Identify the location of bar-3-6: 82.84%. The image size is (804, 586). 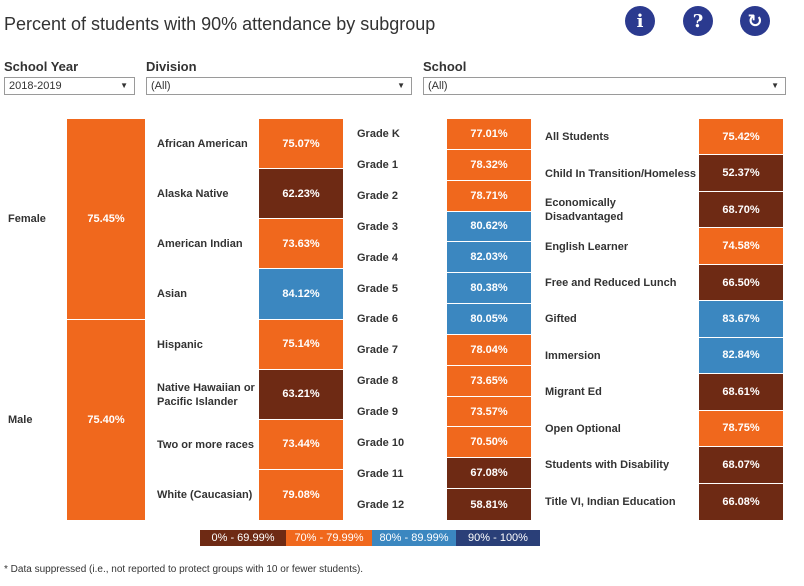
(741, 356).